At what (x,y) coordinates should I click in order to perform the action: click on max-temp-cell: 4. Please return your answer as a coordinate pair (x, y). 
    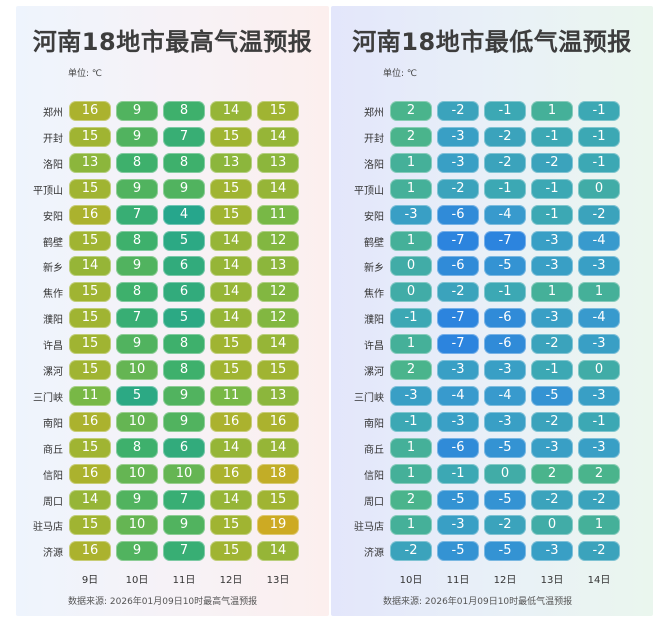
    Looking at the image, I should click on (184, 214).